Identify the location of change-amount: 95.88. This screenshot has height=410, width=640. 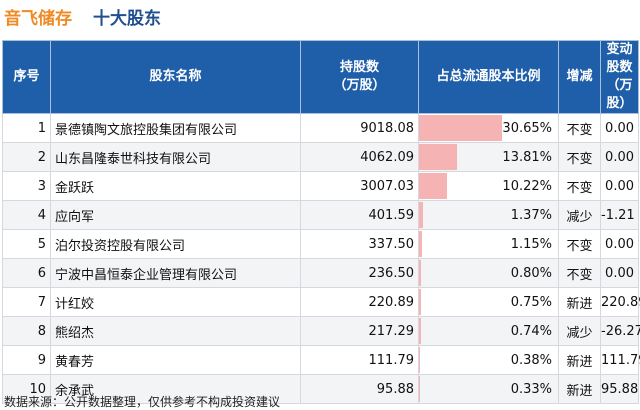
(619, 389).